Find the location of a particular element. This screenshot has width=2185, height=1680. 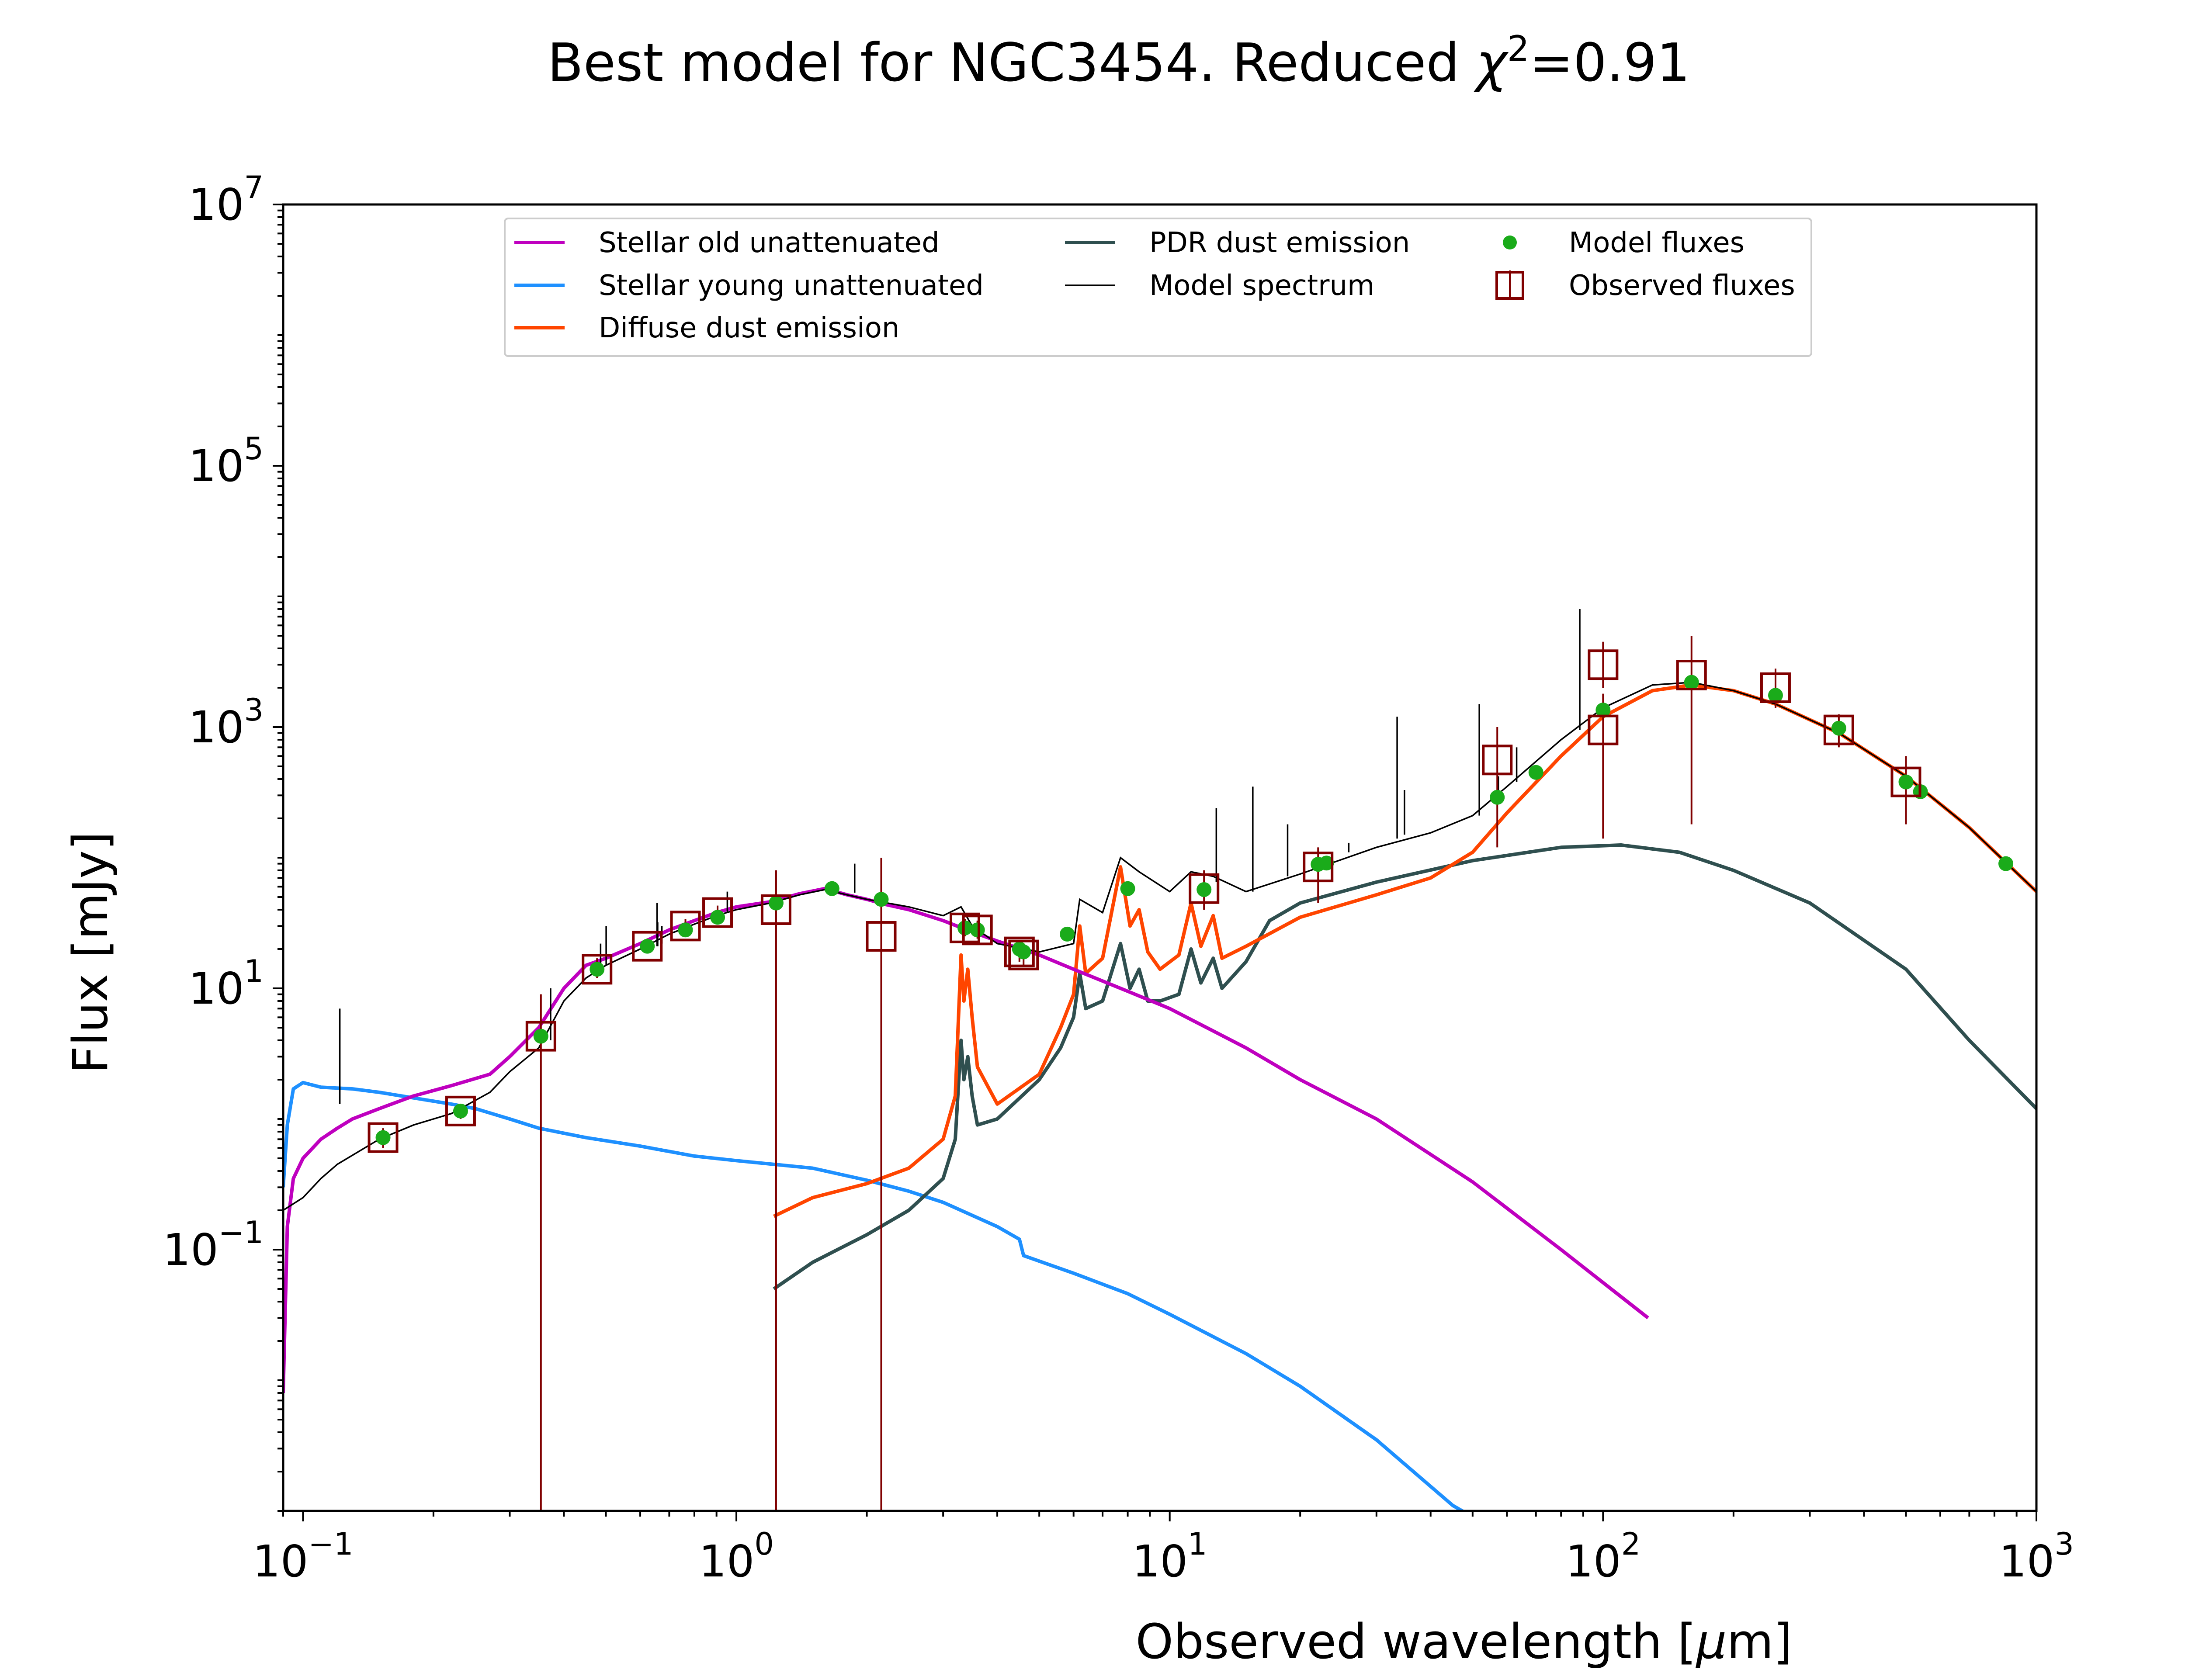

y-tick-label: 10³ is located at coordinates (226, 722).